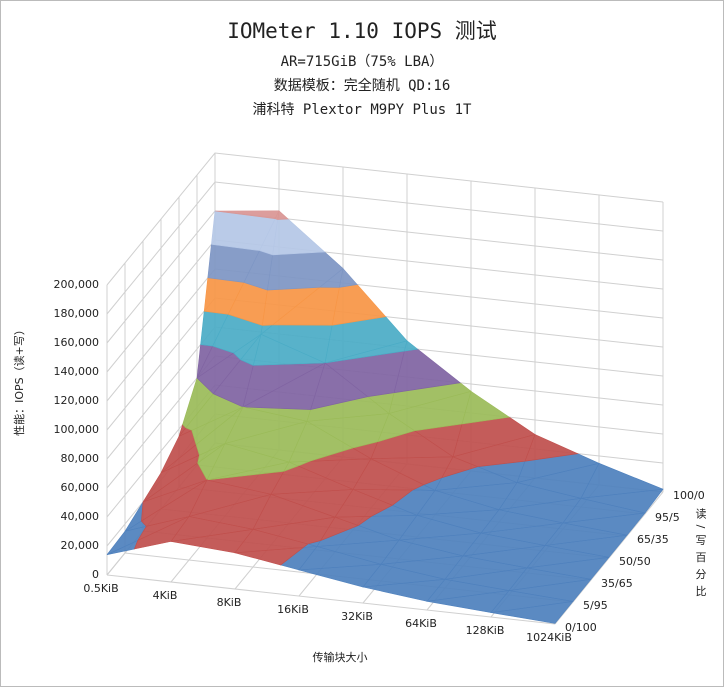 Image resolution: width=724 pixels, height=687 pixels. I want to click on chart-subtitle: 数据模板：完全随机 QD:16, so click(362, 85).